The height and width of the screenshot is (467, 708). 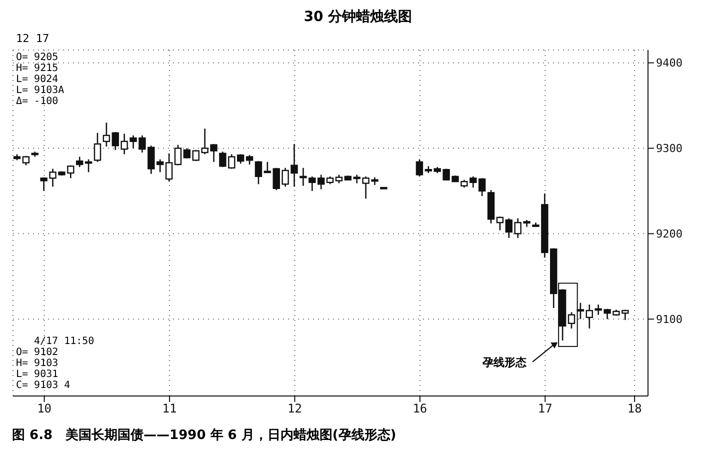 What do you see at coordinates (545, 409) in the screenshot?
I see `x-tick-label: 17` at bounding box center [545, 409].